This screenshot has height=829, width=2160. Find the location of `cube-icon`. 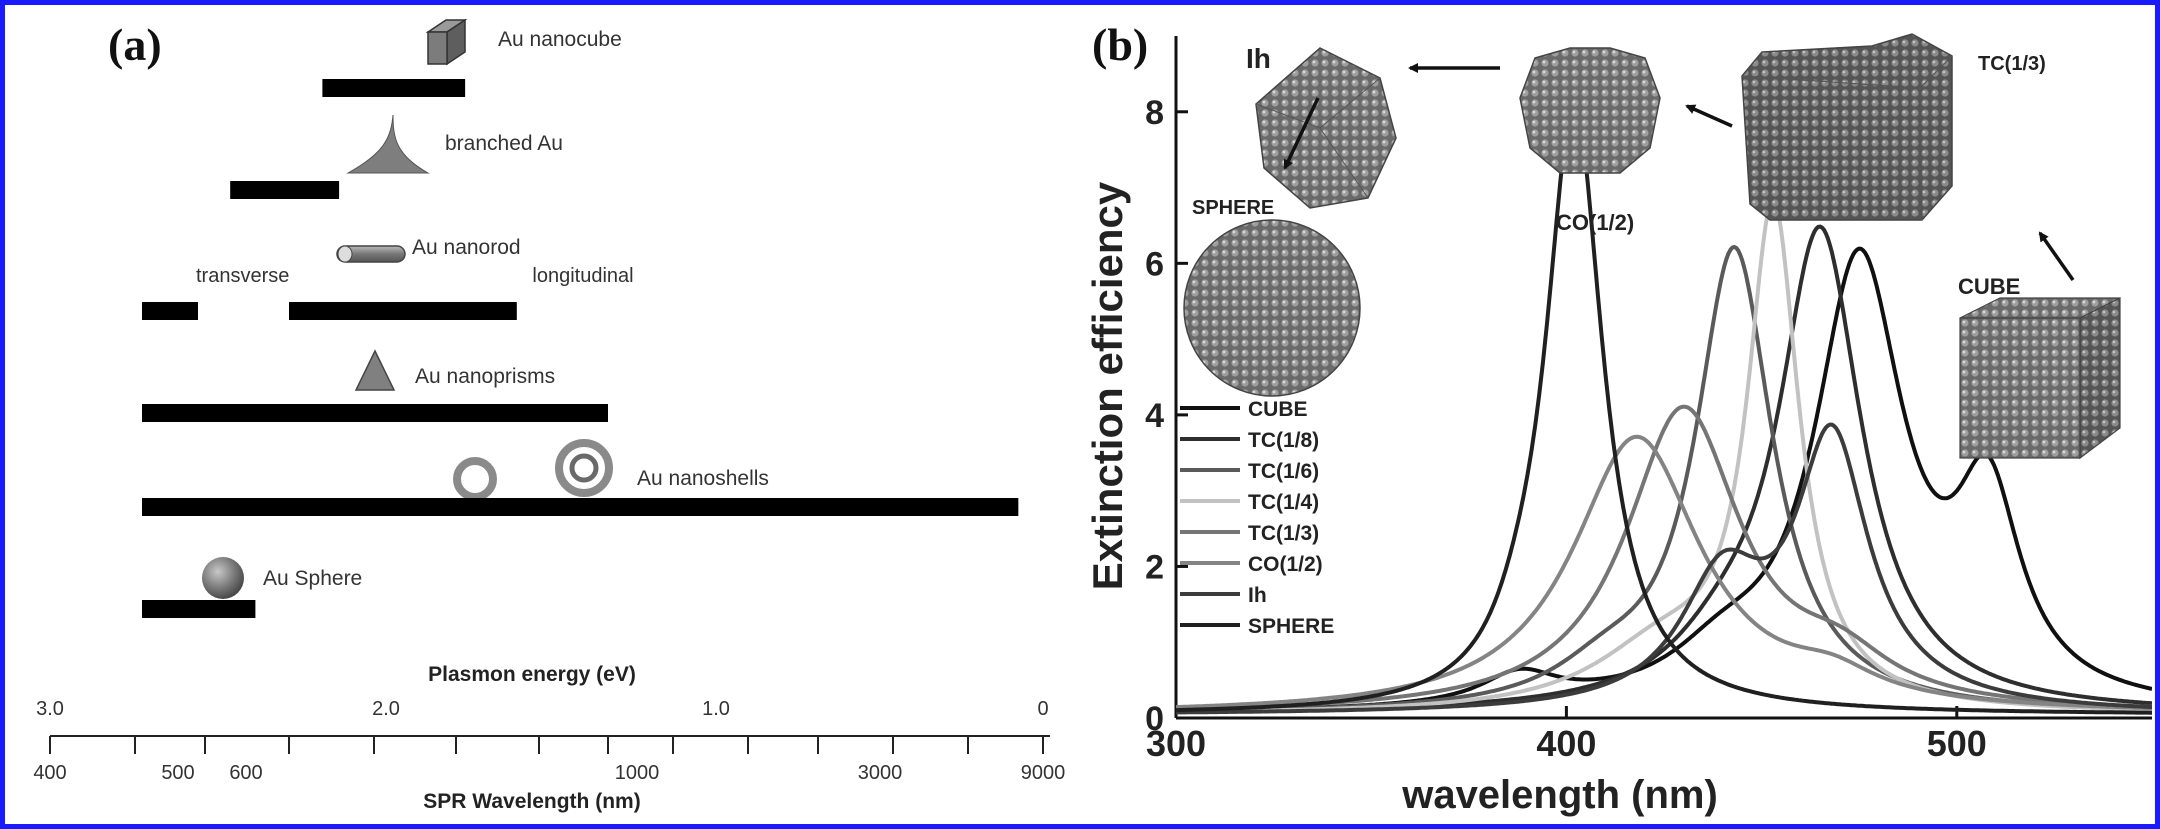

cube-icon is located at coordinates (446, 42).